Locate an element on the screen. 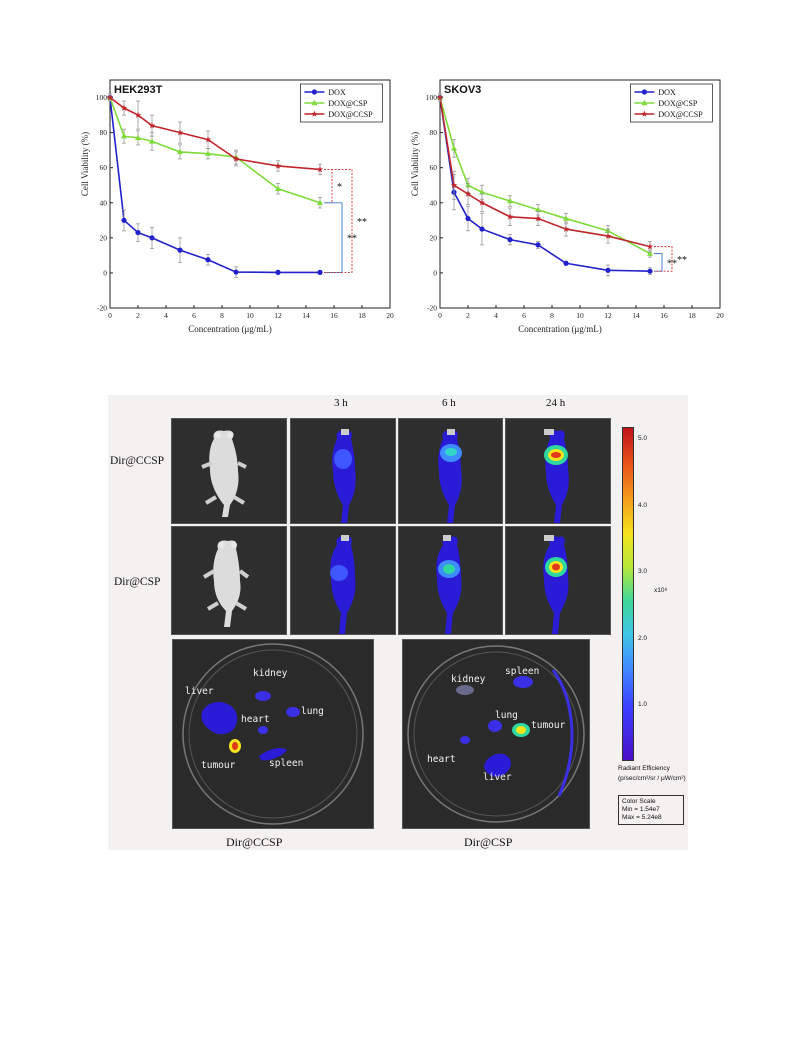  time-label-24h: 24 h is located at coordinates (556, 403).